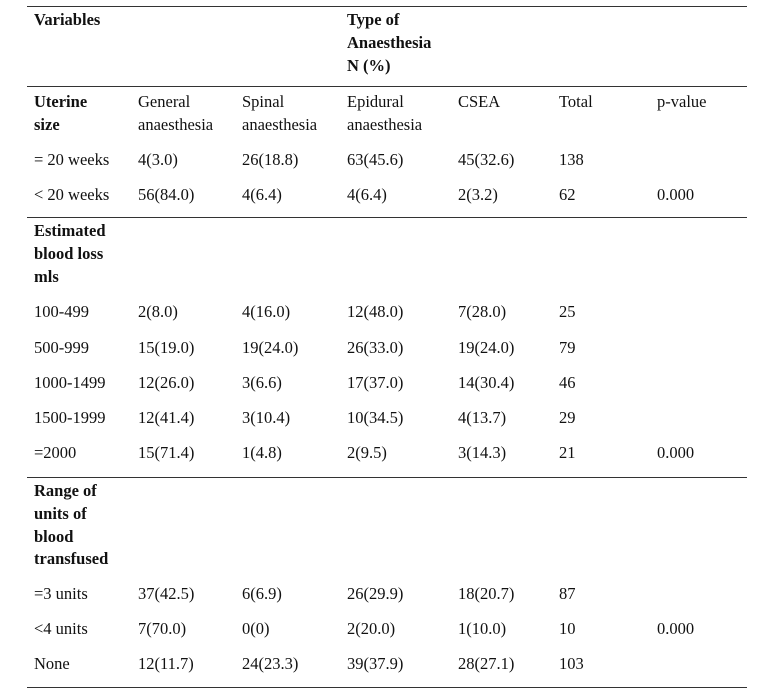 This screenshot has width=764, height=692. I want to click on cell-total: 138, so click(571, 159).